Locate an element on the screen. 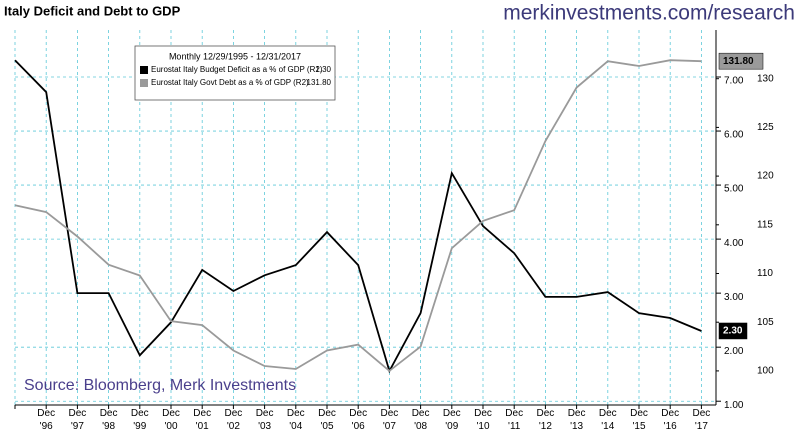  chart-title: Italy Deficit and Debt to GDP is located at coordinates (92, 10).